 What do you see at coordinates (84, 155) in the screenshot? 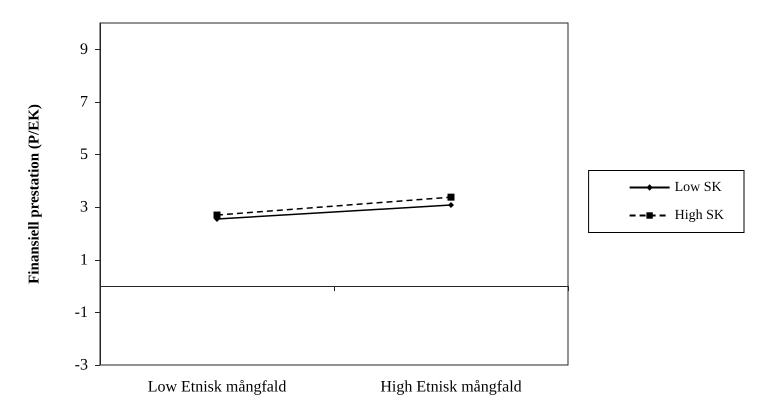
I see `y-tick-label: 5` at bounding box center [84, 155].